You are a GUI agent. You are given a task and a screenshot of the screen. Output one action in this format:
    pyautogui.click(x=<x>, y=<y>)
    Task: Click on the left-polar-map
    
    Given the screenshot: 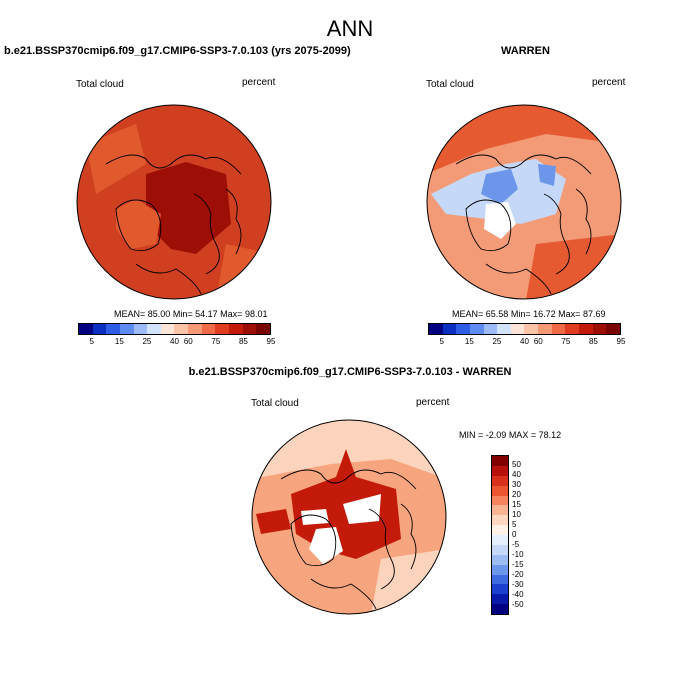 What is the action you would take?
    pyautogui.click(x=174, y=202)
    